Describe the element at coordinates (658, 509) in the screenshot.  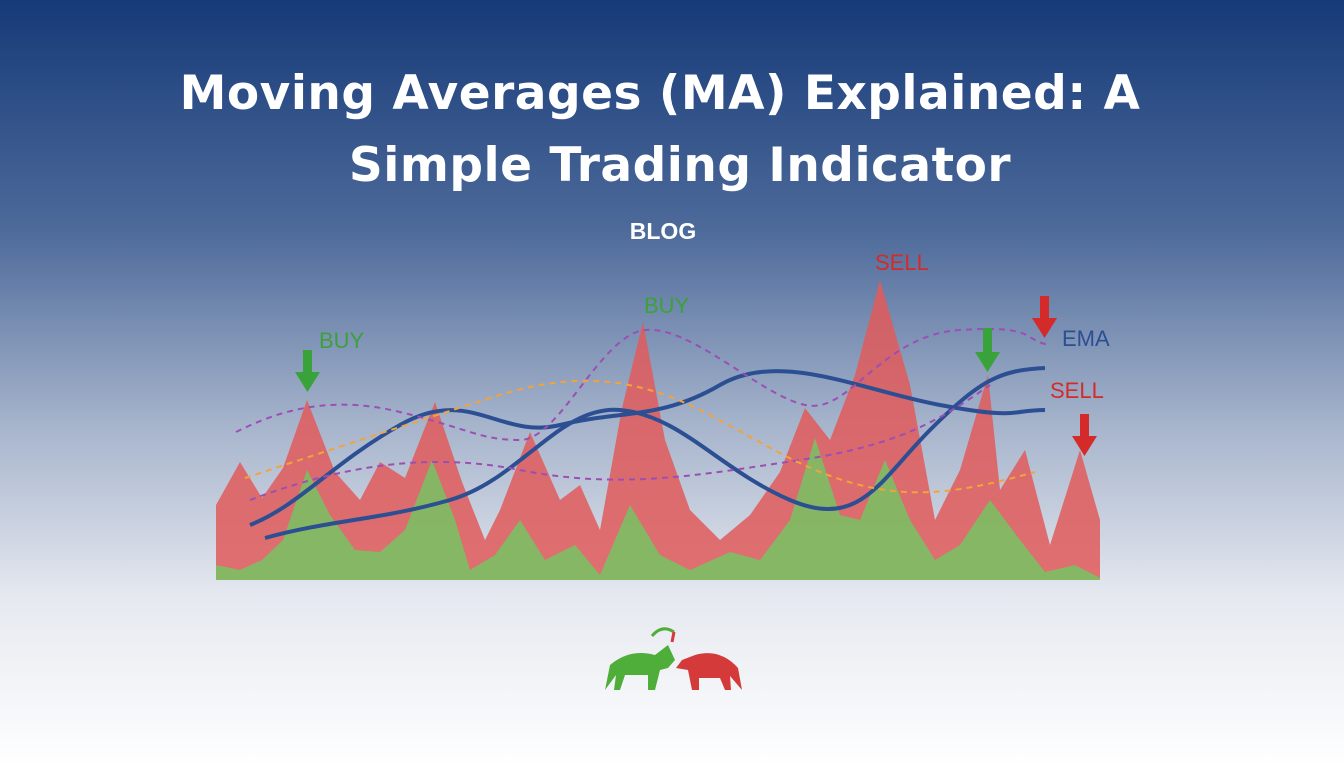
I see `green-area` at that location.